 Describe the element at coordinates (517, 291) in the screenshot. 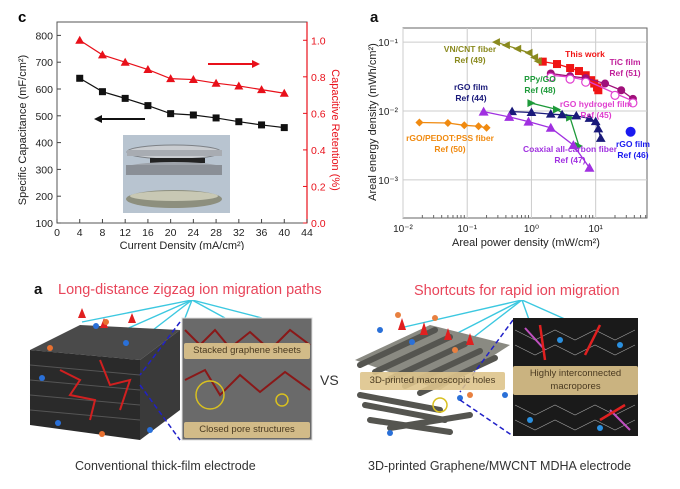

I see `right-illustration-title: Shortcuts for rapid ion migration` at that location.